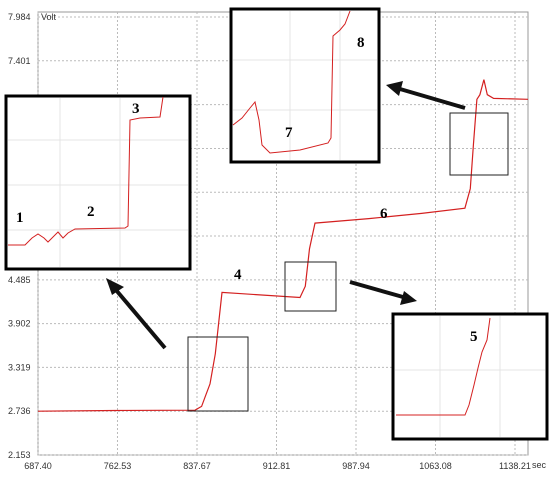  What do you see at coordinates (238, 275) in the screenshot?
I see `annotation: 4` at bounding box center [238, 275].